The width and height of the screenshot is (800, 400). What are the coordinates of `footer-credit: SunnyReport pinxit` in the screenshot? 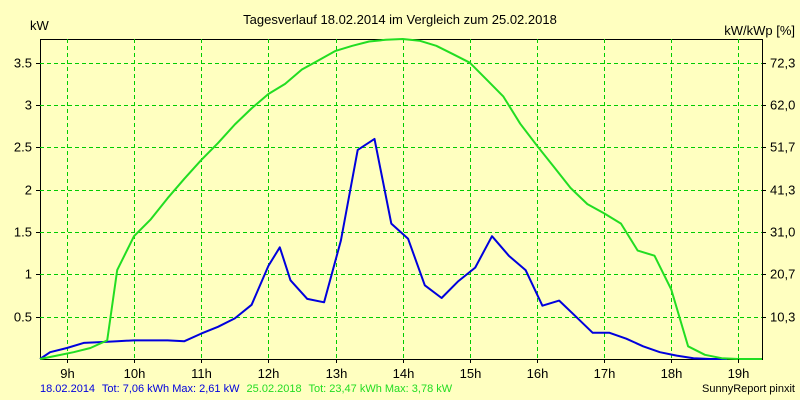 It's located at (748, 389).